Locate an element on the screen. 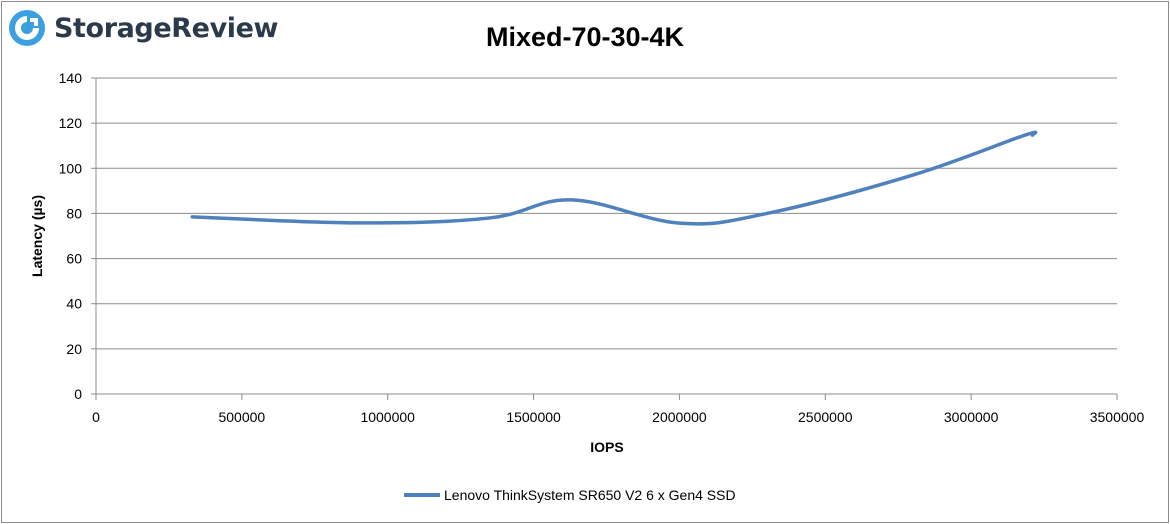  y-tick-label: 120 is located at coordinates (71, 123).